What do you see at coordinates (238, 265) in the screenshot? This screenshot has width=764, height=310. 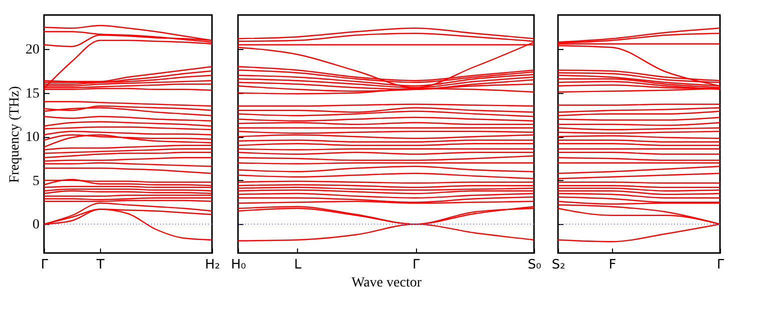 I see `x-tick-label: H₀` at bounding box center [238, 265].